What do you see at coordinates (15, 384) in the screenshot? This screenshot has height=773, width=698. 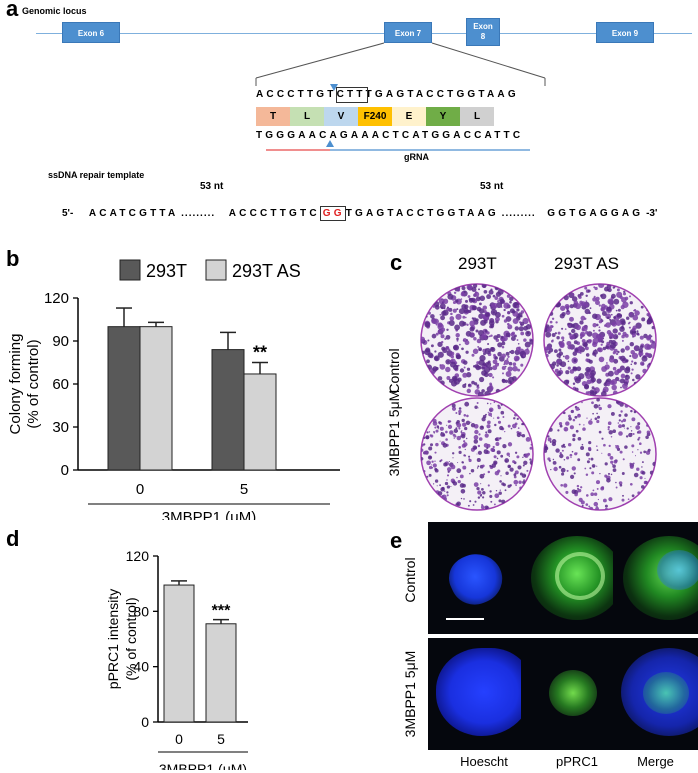 I see `y-axis-label-line1: Colony forming` at bounding box center [15, 384].